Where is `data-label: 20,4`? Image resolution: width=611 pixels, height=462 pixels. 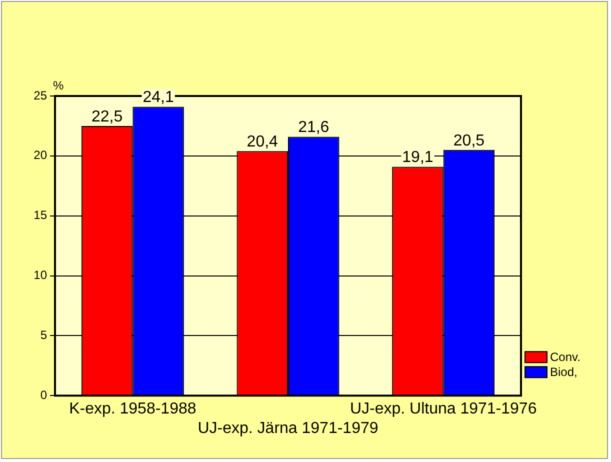
data-label: 20,4 is located at coordinates (262, 142).